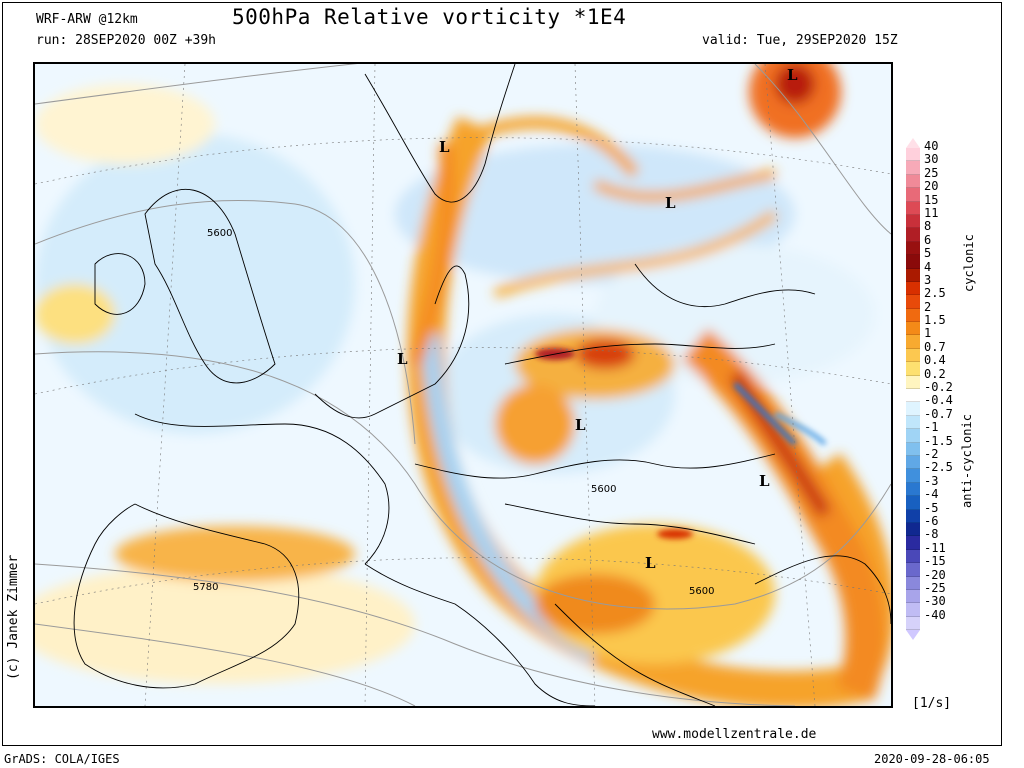 This screenshot has height=768, width=1024. I want to click on colorbar-tick-label: -0.2, so click(938, 387).